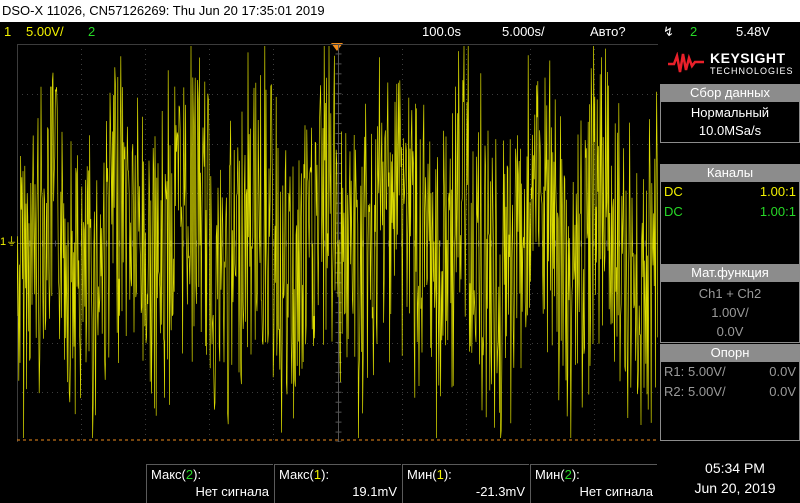 Image resolution: width=800 pixels, height=503 pixels. I want to click on timebase-position: 100.0s, so click(442, 31).